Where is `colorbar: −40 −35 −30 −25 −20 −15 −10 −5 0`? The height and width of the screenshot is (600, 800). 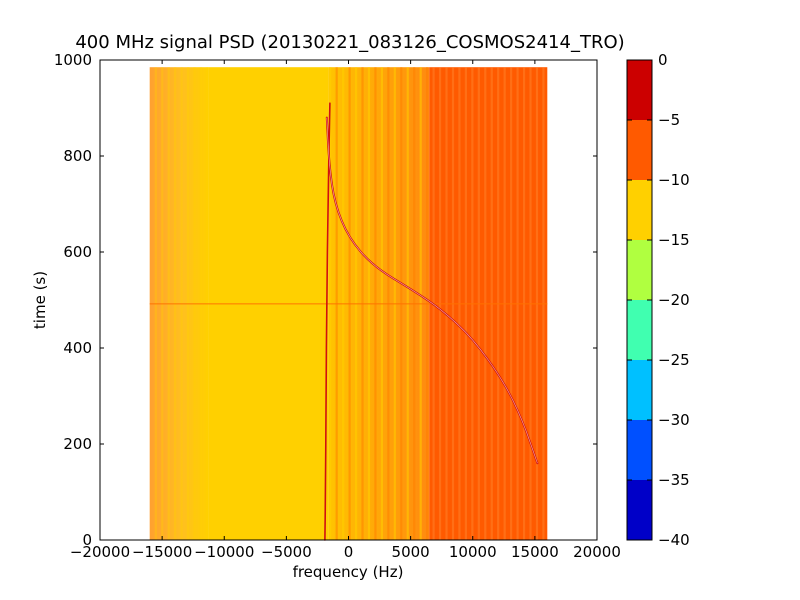
colorbar: −40 −35 −30 −25 −20 −15 −10 −5 0 is located at coordinates (658, 300).